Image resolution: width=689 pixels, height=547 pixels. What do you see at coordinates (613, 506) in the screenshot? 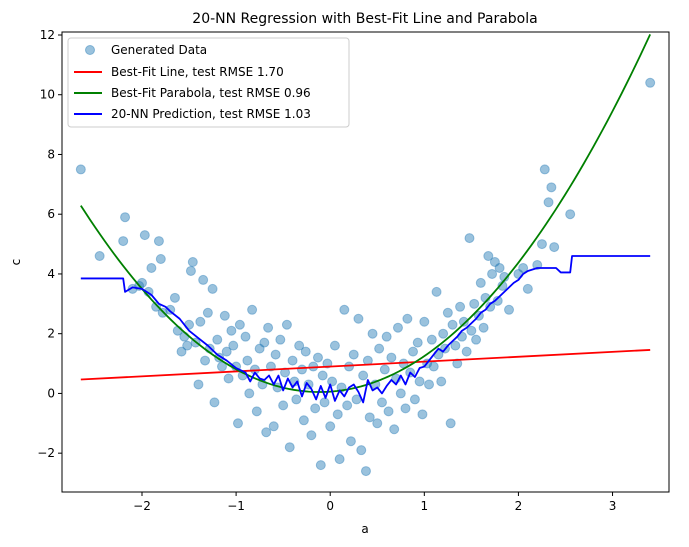
I see `x-tick-label: 3` at bounding box center [613, 506].